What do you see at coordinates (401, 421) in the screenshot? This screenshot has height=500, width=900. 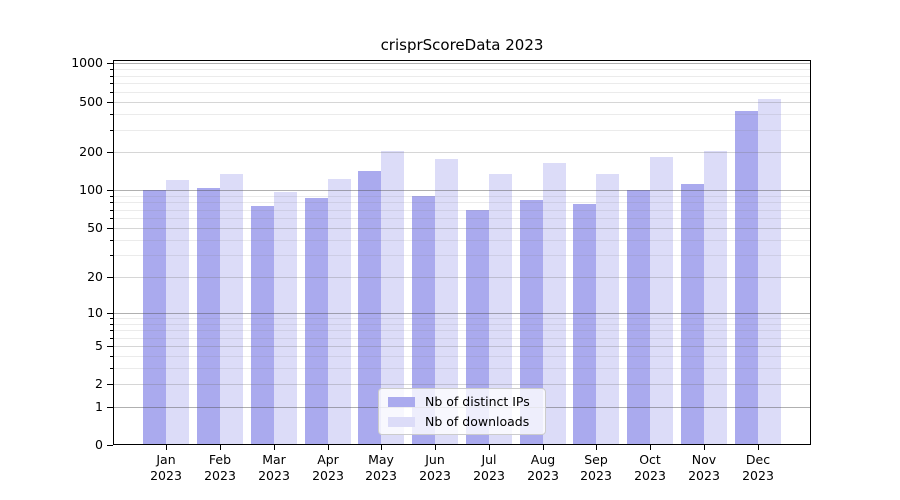 I see `legend-swatch-downloads-icon` at bounding box center [401, 421].